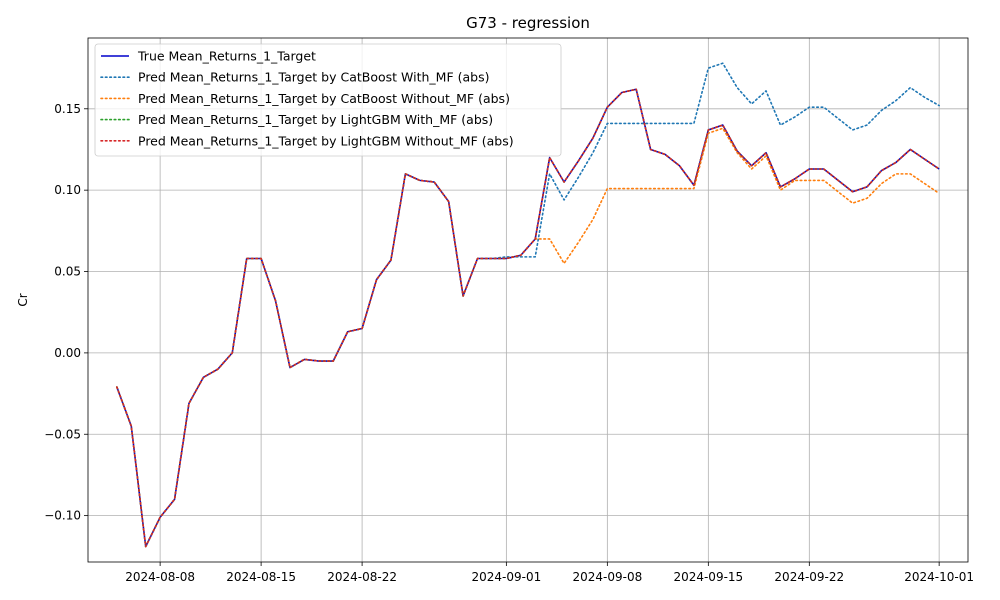  I want to click on y-tick-label: 0.10, so click(67, 190).